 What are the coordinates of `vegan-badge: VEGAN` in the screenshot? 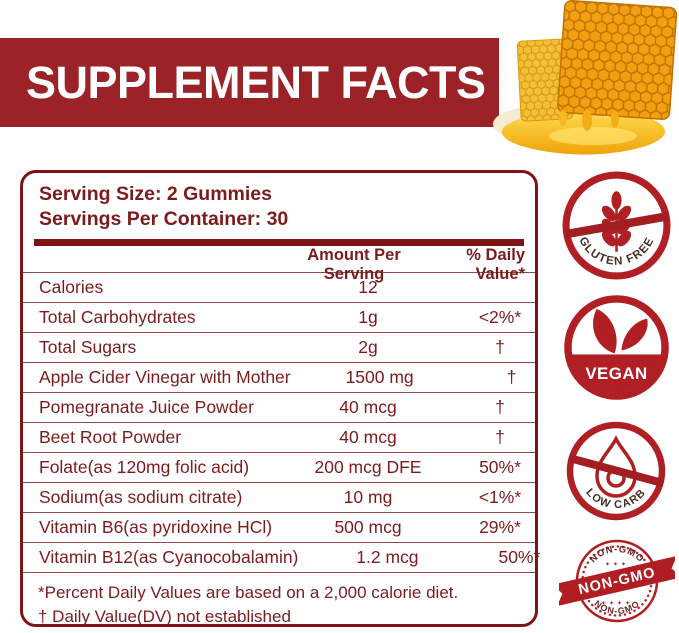 It's located at (616, 347).